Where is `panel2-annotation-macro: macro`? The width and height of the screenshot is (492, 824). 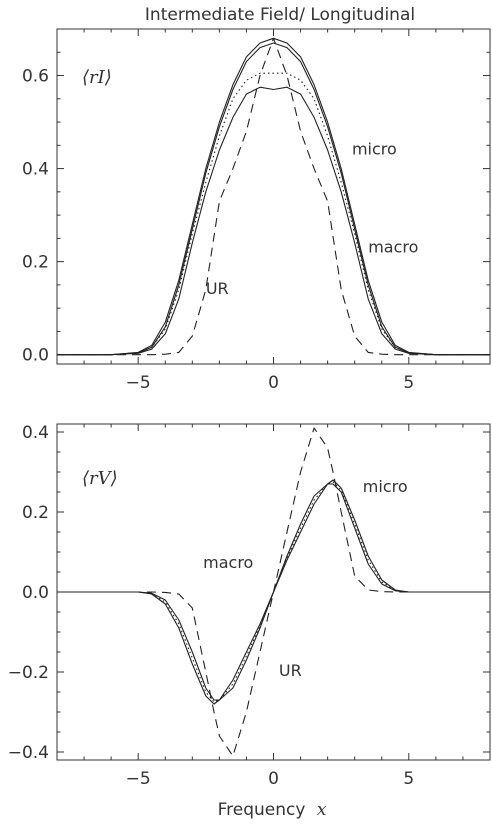 panel2-annotation-macro: macro is located at coordinates (228, 562).